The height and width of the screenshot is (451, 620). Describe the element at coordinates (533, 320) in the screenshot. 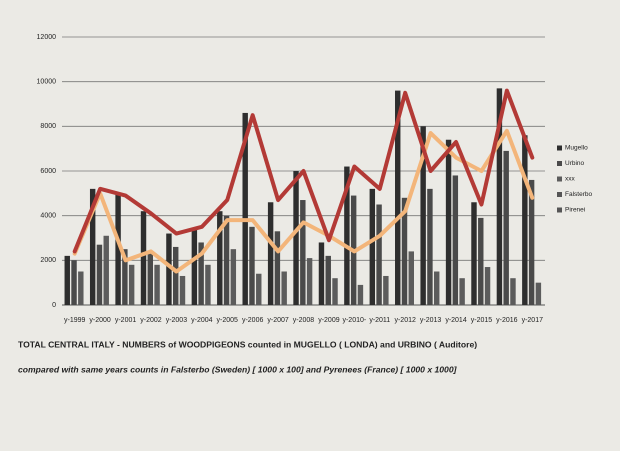

I see `x-tick-label: y-2017` at that location.